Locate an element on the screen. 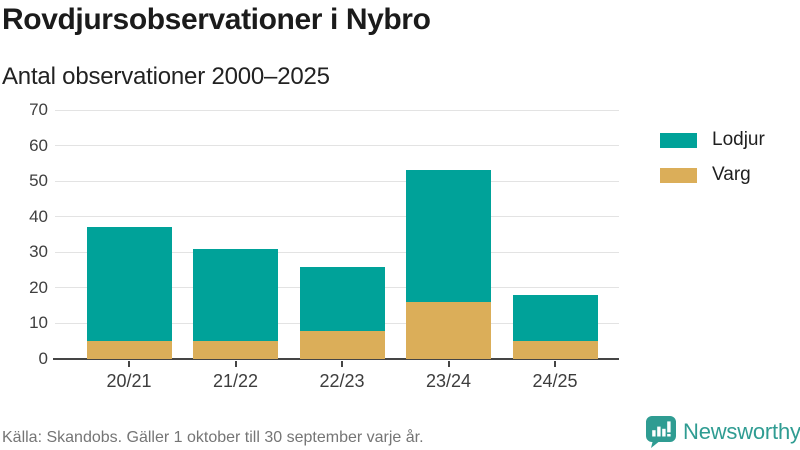 Image resolution: width=800 pixels, height=450 pixels. legend-label-varg: Varg is located at coordinates (731, 174).